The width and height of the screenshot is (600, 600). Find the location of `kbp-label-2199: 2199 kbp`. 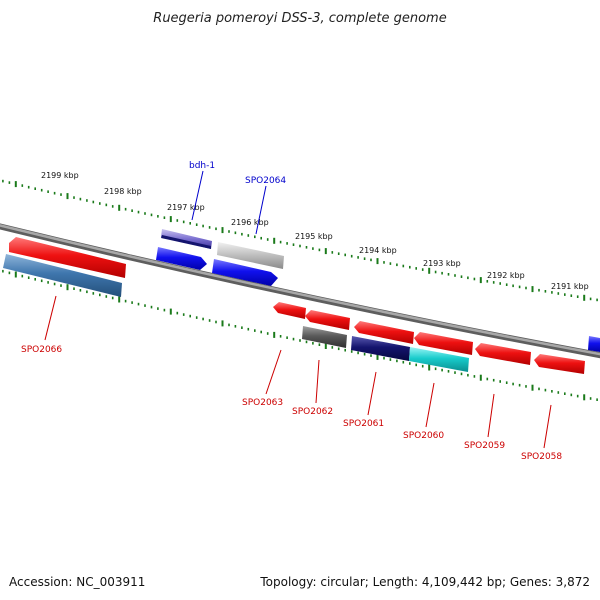

kbp-label-2199: 2199 kbp is located at coordinates (60, 175).